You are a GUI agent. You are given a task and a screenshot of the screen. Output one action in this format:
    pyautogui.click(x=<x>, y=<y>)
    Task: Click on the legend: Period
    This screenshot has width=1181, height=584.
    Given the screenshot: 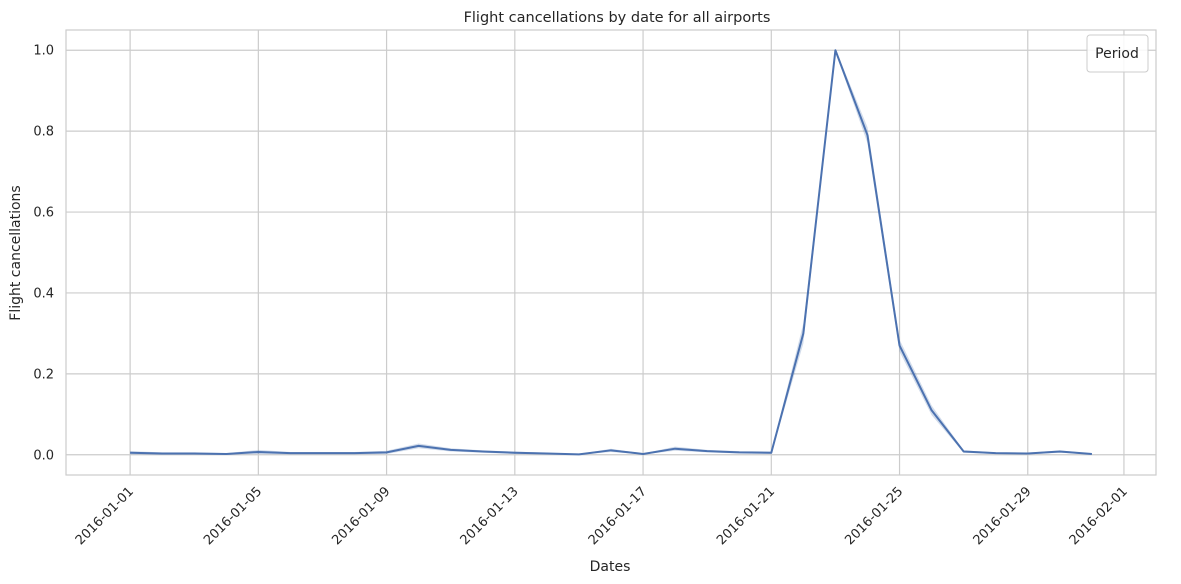 What is the action you would take?
    pyautogui.click(x=1117, y=53)
    